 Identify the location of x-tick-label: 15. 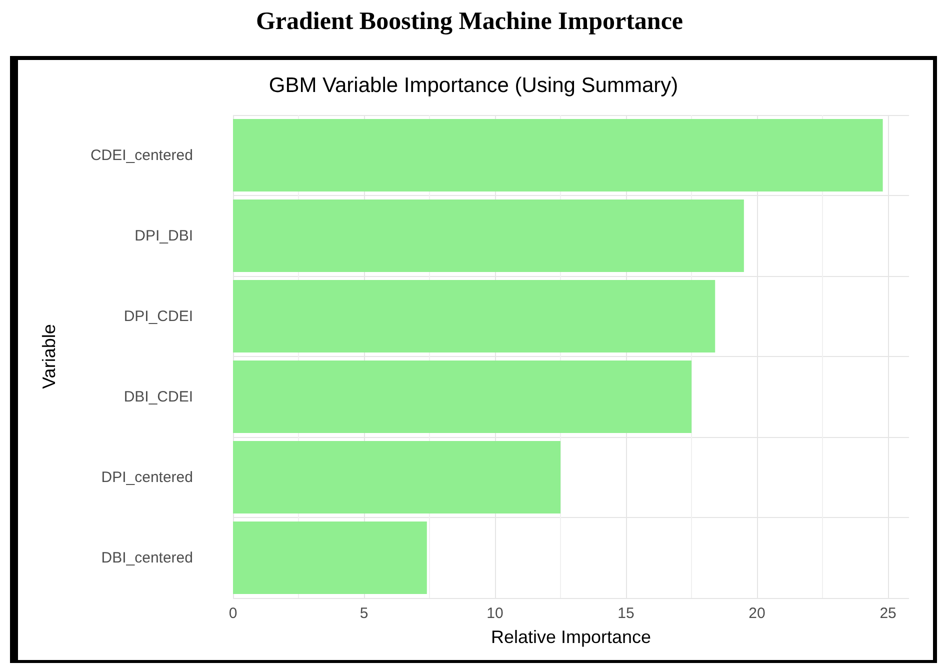
(626, 613).